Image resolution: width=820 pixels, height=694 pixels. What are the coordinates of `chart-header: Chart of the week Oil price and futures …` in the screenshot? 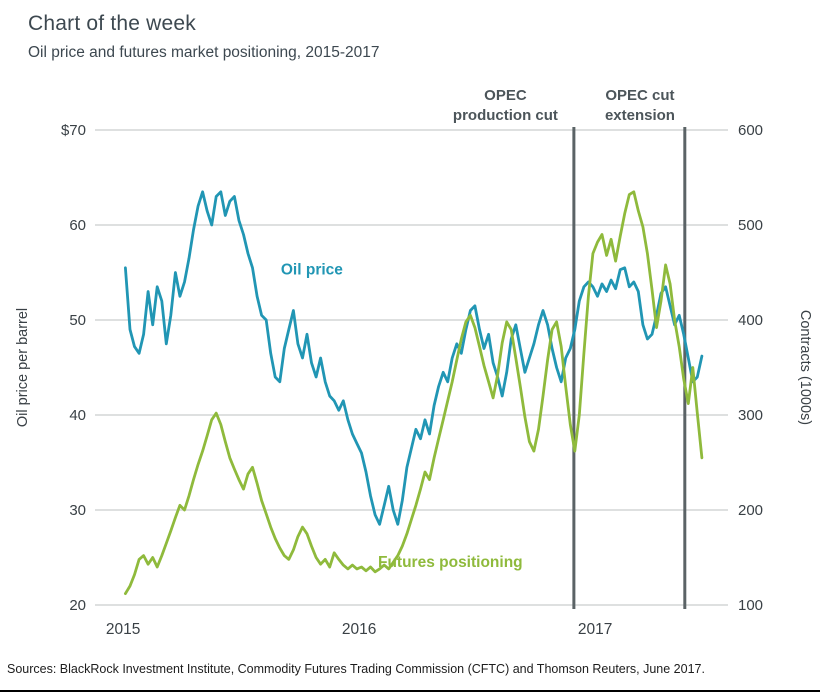 It's located at (410, 31).